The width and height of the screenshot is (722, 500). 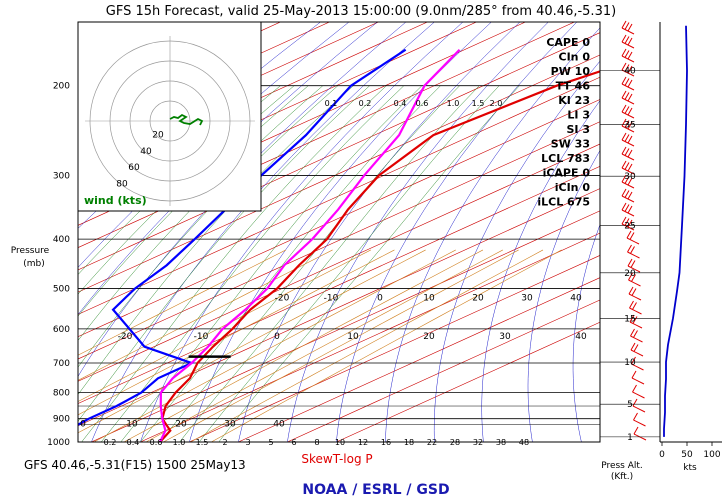 What do you see at coordinates (336, 459) in the screenshot?
I see `footer-diagram-name: SkewT-log P` at bounding box center [336, 459].